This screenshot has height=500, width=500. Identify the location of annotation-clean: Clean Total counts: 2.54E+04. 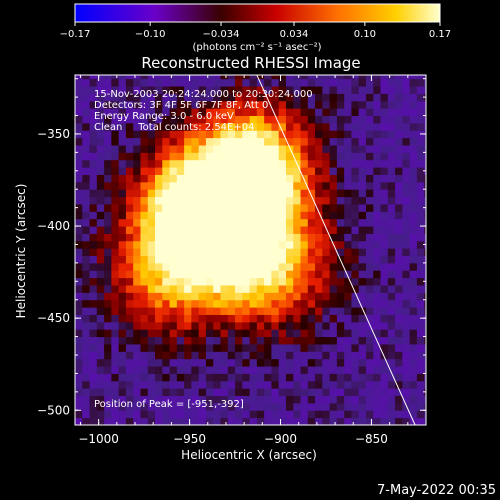
(174, 127).